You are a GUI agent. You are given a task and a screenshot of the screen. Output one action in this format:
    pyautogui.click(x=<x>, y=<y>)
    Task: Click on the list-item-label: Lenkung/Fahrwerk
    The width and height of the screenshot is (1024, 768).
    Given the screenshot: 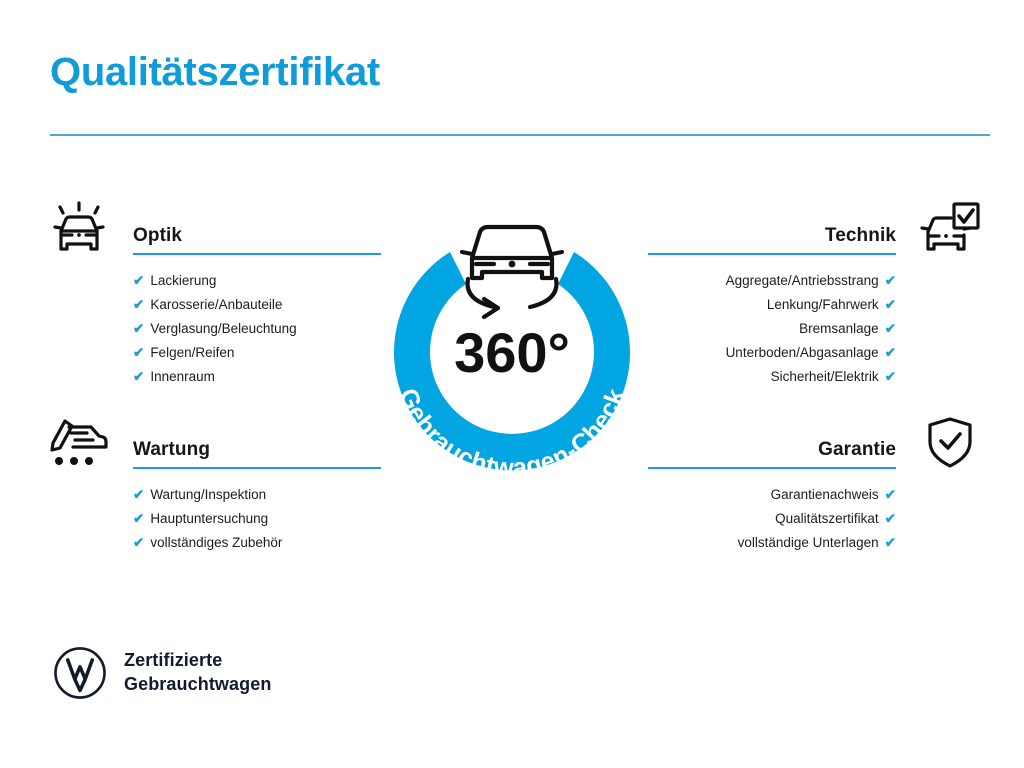 What is the action you would take?
    pyautogui.click(x=822, y=304)
    